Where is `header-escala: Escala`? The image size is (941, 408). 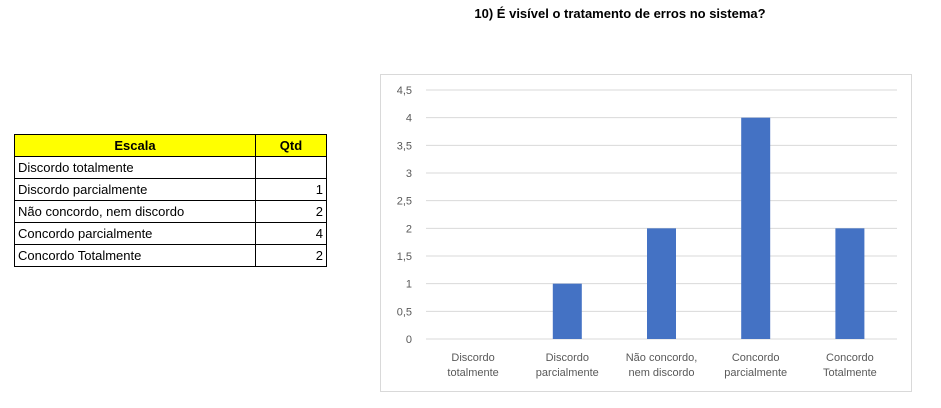
header-escala: Escala is located at coordinates (135, 145).